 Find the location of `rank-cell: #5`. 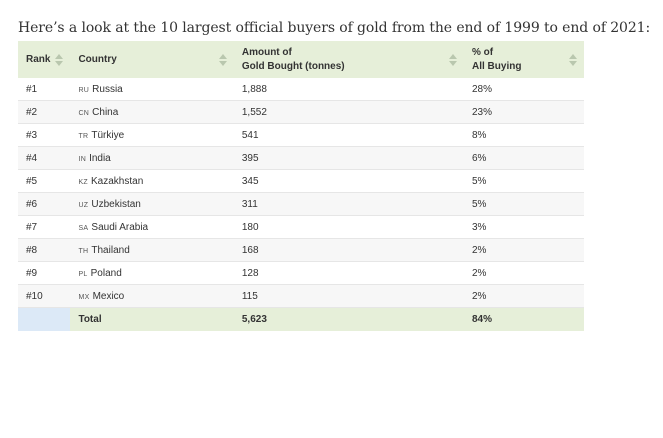

rank-cell: #5 is located at coordinates (44, 181).